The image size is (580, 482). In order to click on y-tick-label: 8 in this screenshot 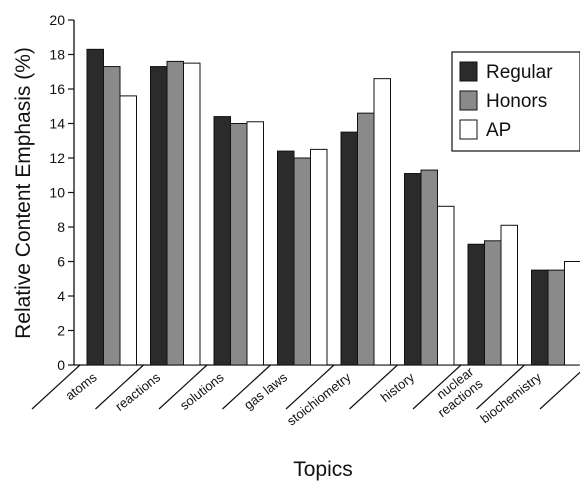, I will do `click(61, 227)`.